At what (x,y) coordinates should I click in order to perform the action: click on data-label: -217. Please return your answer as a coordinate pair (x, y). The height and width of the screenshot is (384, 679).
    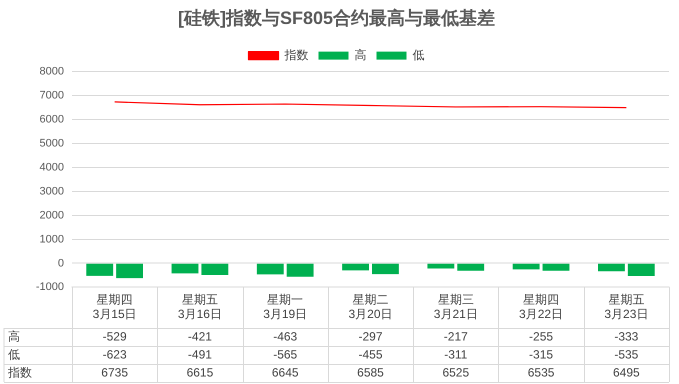
    Looking at the image, I should click on (456, 336).